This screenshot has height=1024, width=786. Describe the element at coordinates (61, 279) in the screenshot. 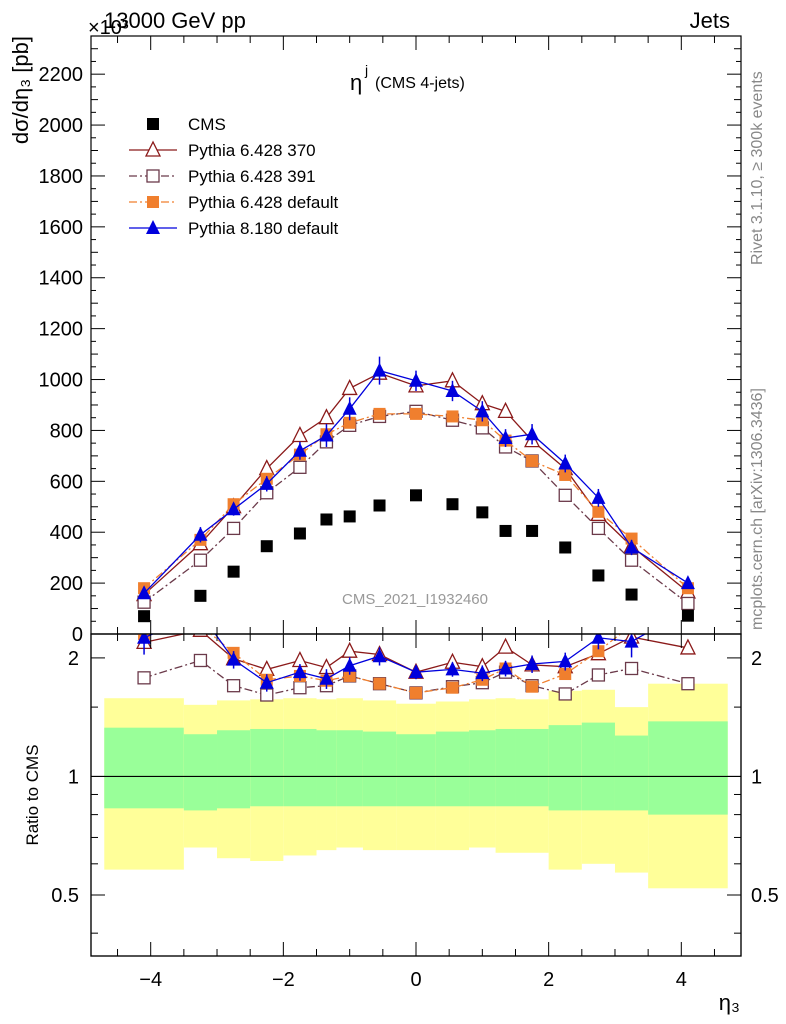

I see `y-tick-label: 1400` at that location.